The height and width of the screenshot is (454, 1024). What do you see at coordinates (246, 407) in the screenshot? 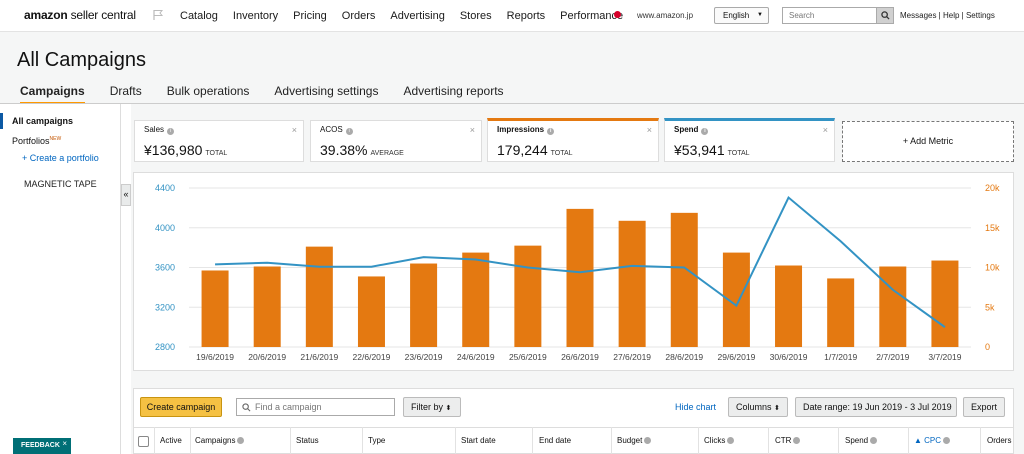
I see `search-icon` at bounding box center [246, 407].